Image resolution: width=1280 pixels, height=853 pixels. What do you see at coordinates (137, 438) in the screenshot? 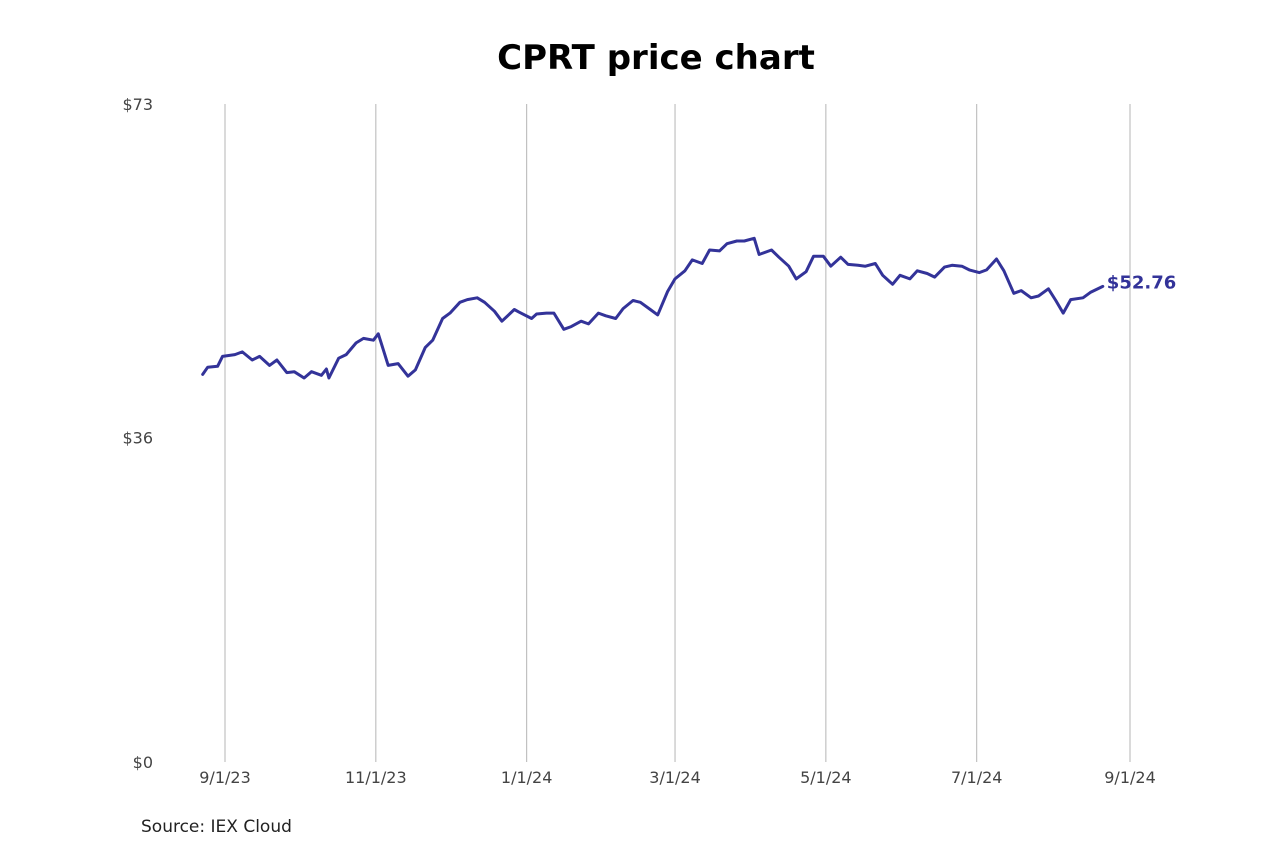
I see `y-tick-label: $36` at bounding box center [137, 438].